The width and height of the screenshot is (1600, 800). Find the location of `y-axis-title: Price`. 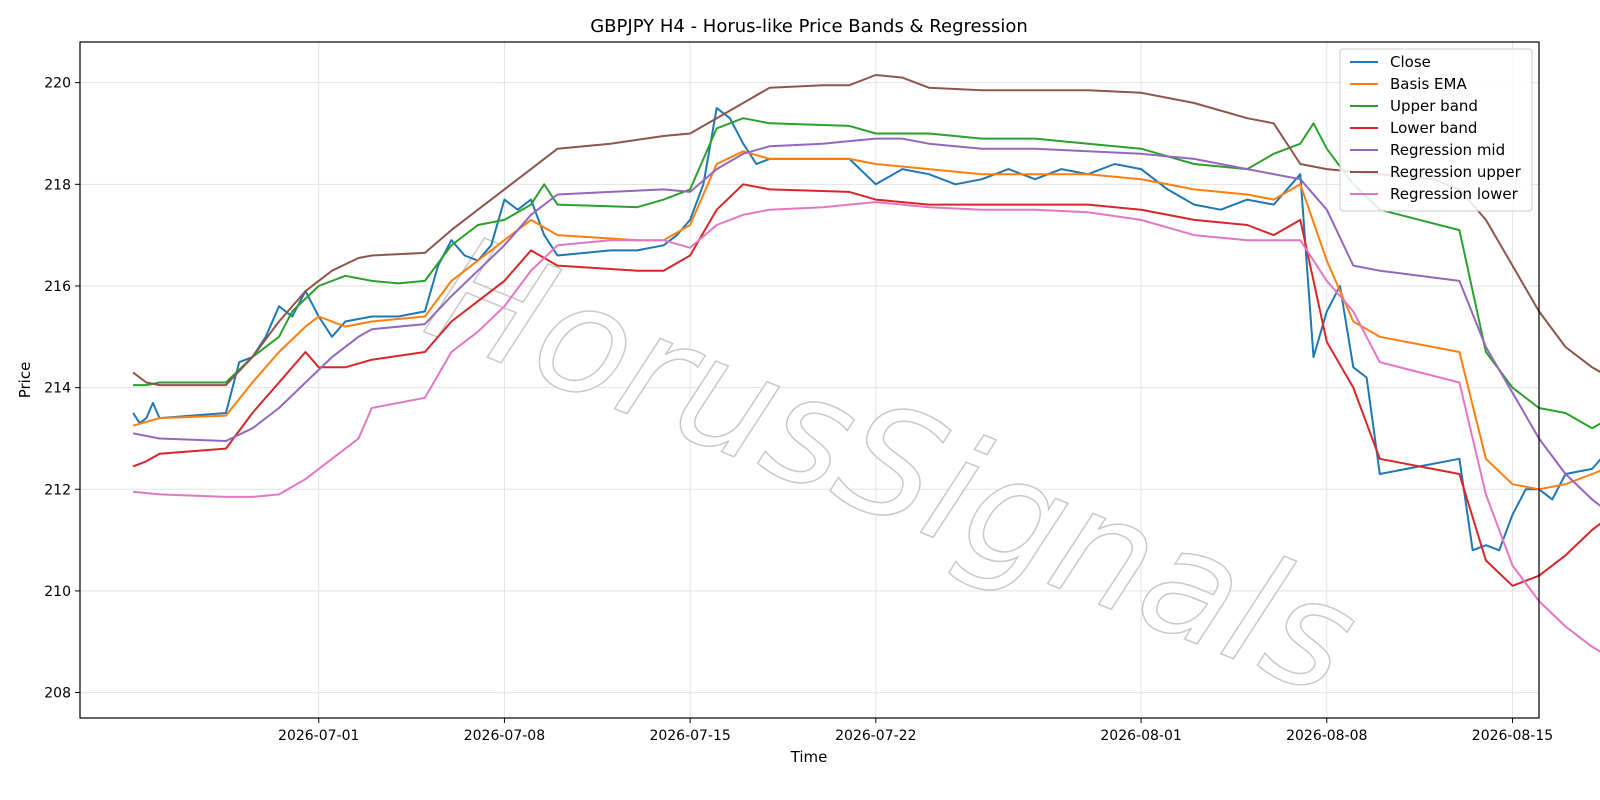

y-axis-title: Price is located at coordinates (25, 380).